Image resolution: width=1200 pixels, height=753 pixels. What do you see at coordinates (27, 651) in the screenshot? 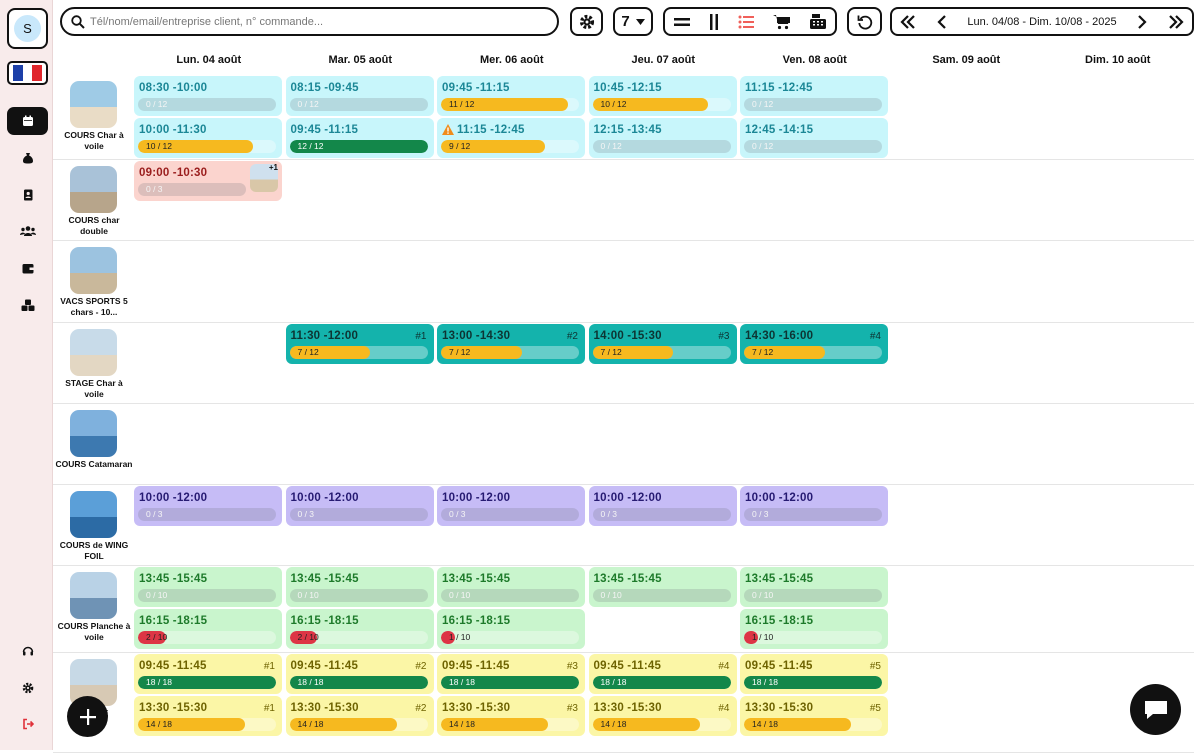
I see `support-nav` at bounding box center [27, 651].